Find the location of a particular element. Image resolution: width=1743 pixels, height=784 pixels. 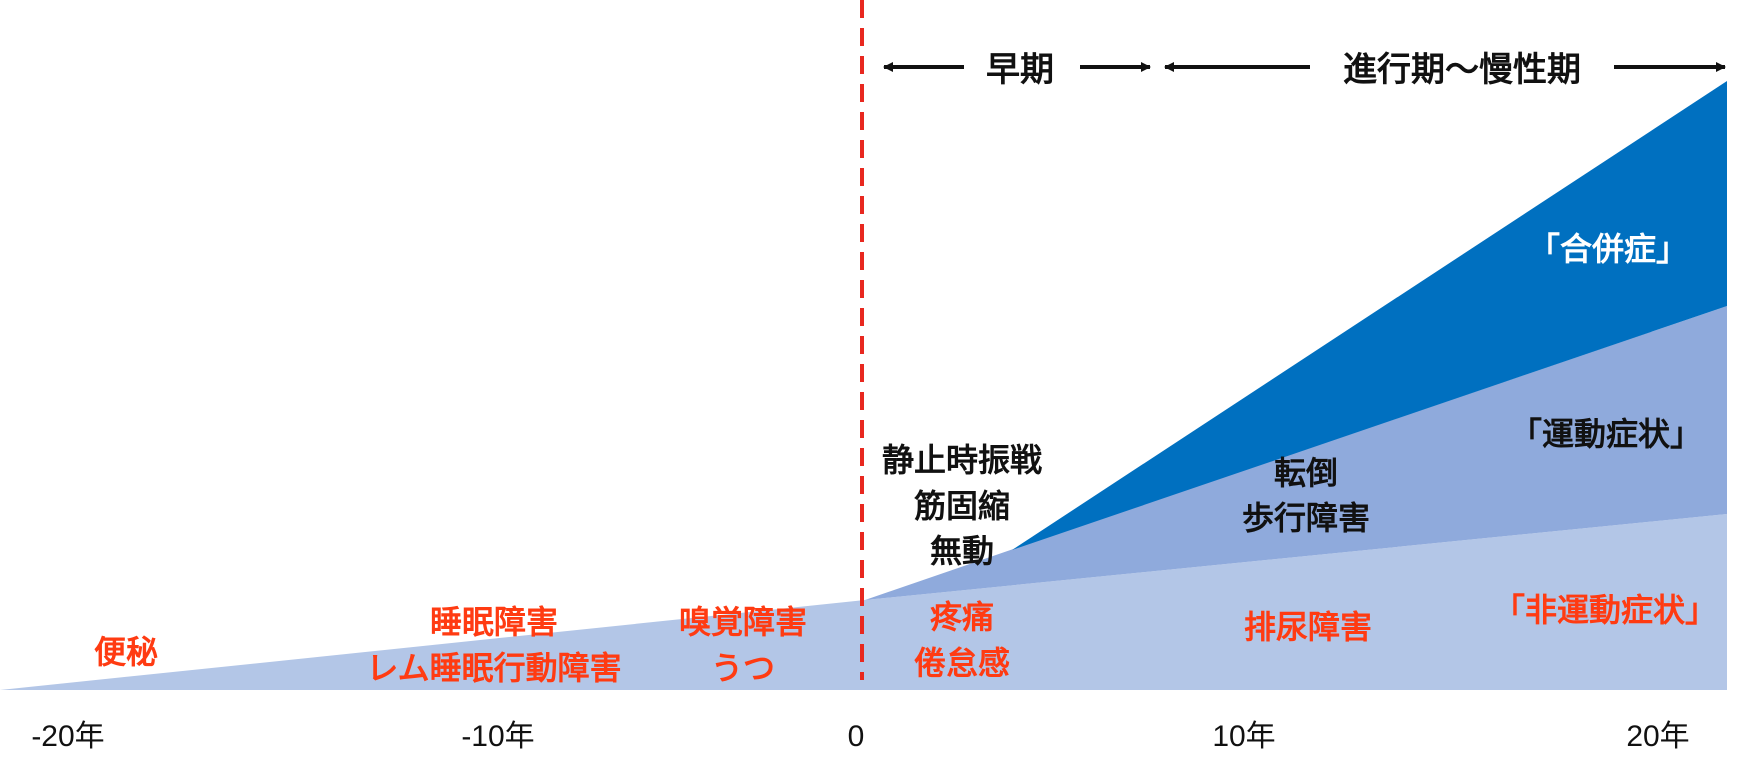

symptom-rigidity: 筋固縮 is located at coordinates (962, 506).